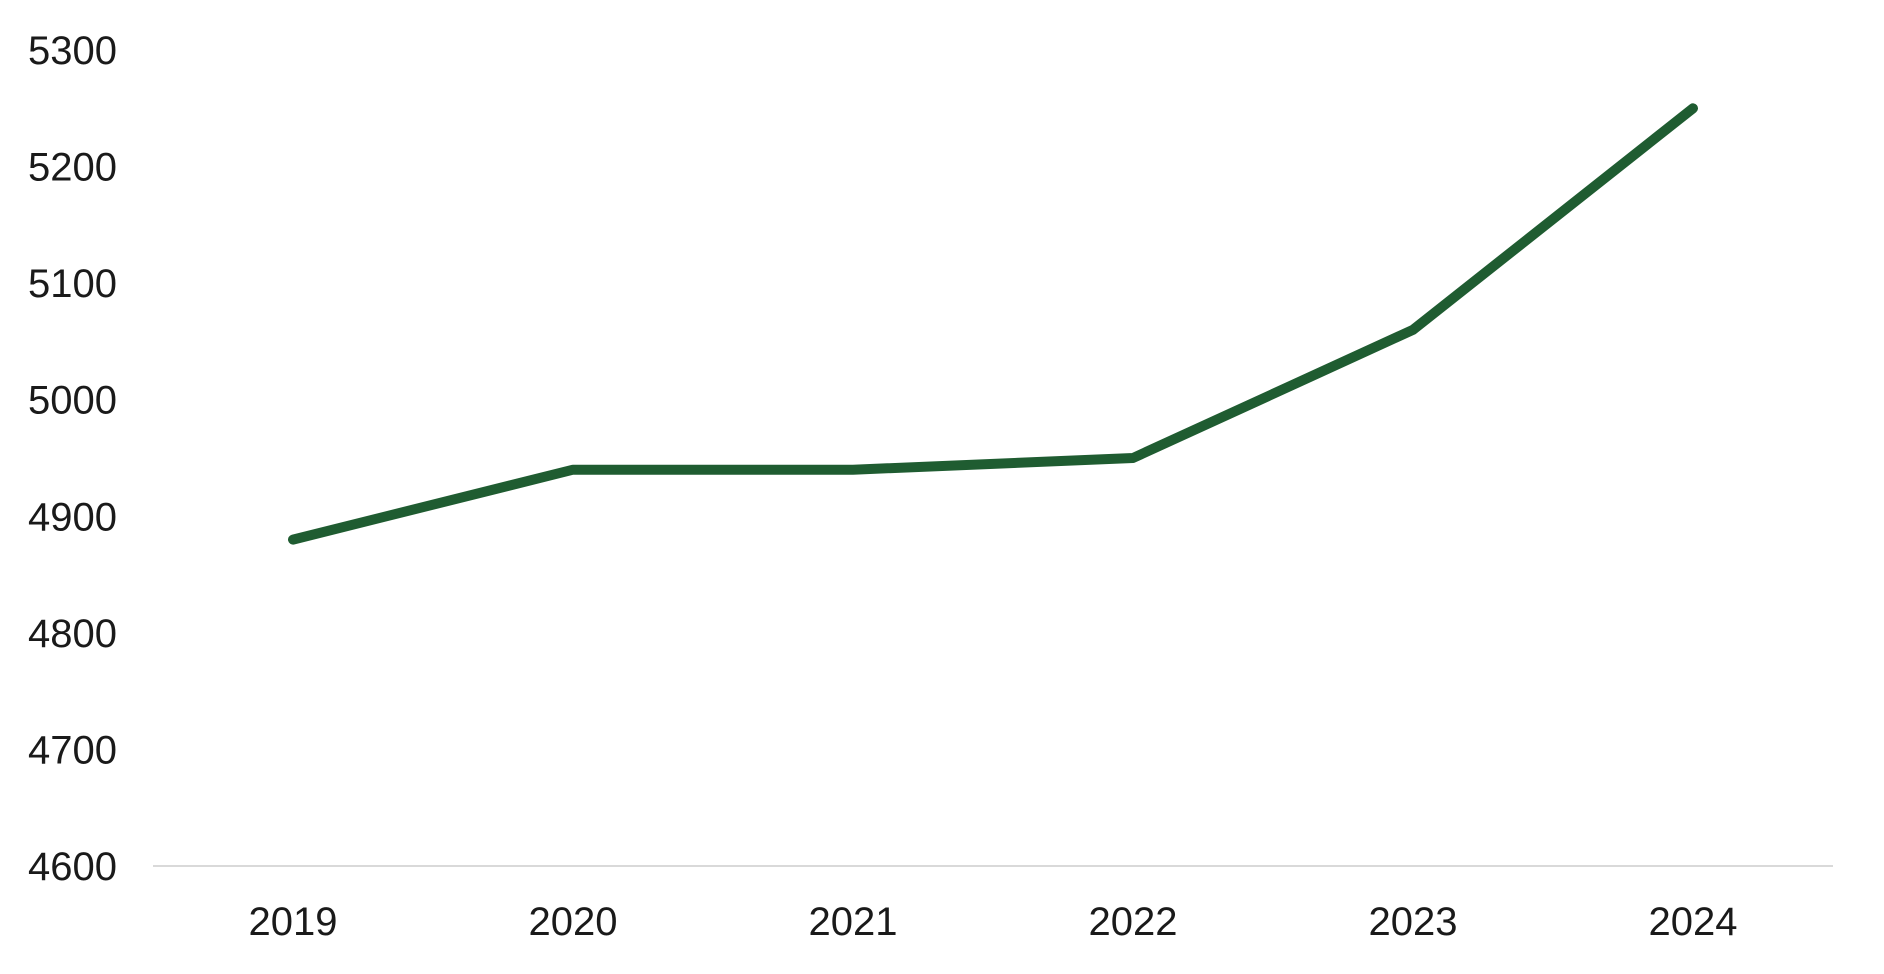 The image size is (1884, 974). I want to click on y-axis-tick-label: 5000, so click(72, 401).